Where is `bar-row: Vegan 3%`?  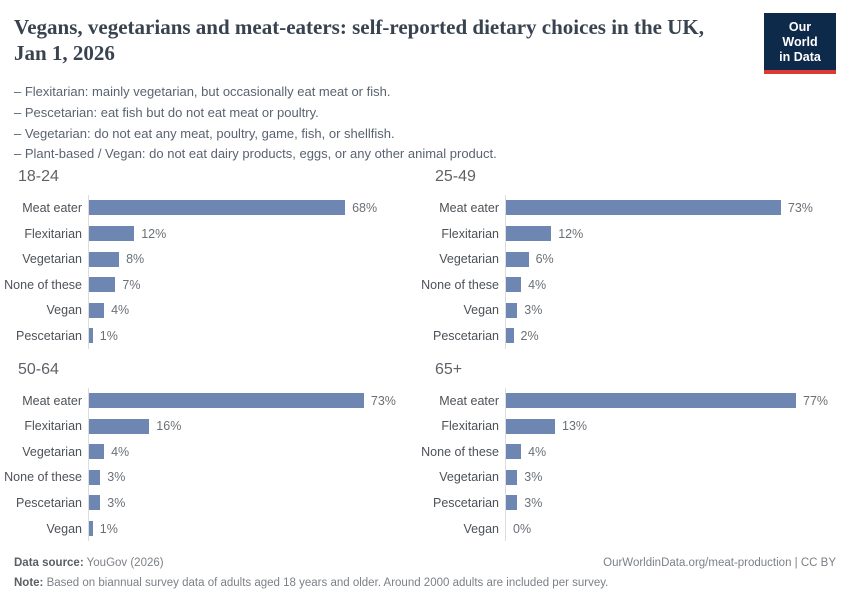
bar-row: Vegan 3% is located at coordinates (633, 310).